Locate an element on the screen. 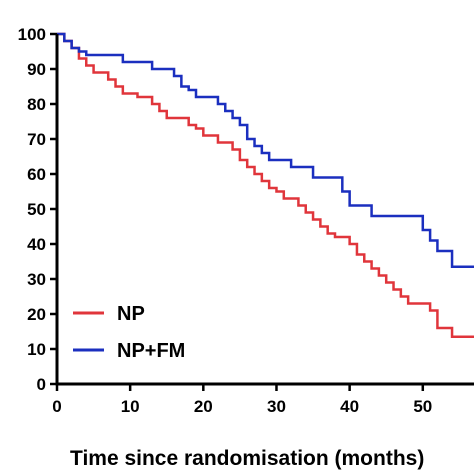  x-tick-label: 40 is located at coordinates (349, 406).